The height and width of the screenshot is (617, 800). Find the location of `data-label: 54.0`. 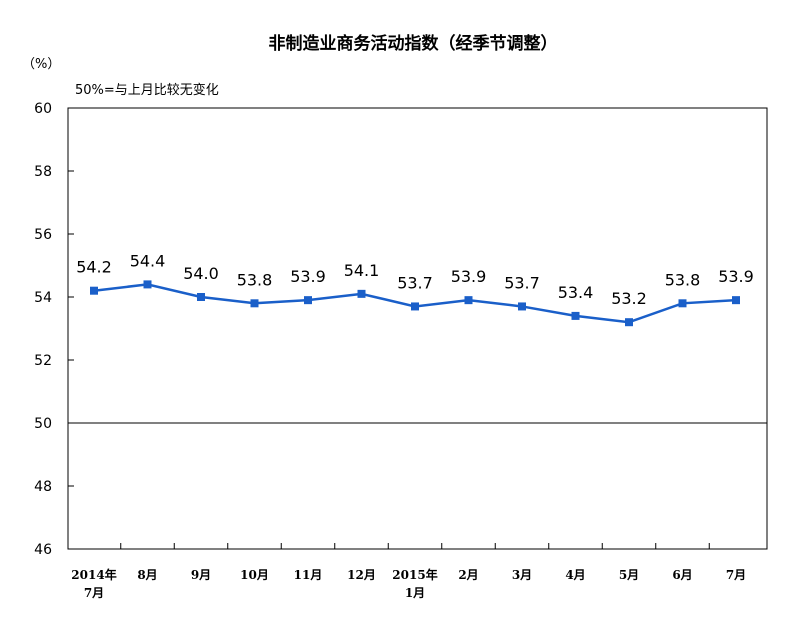

data-label: 54.0 is located at coordinates (201, 273).